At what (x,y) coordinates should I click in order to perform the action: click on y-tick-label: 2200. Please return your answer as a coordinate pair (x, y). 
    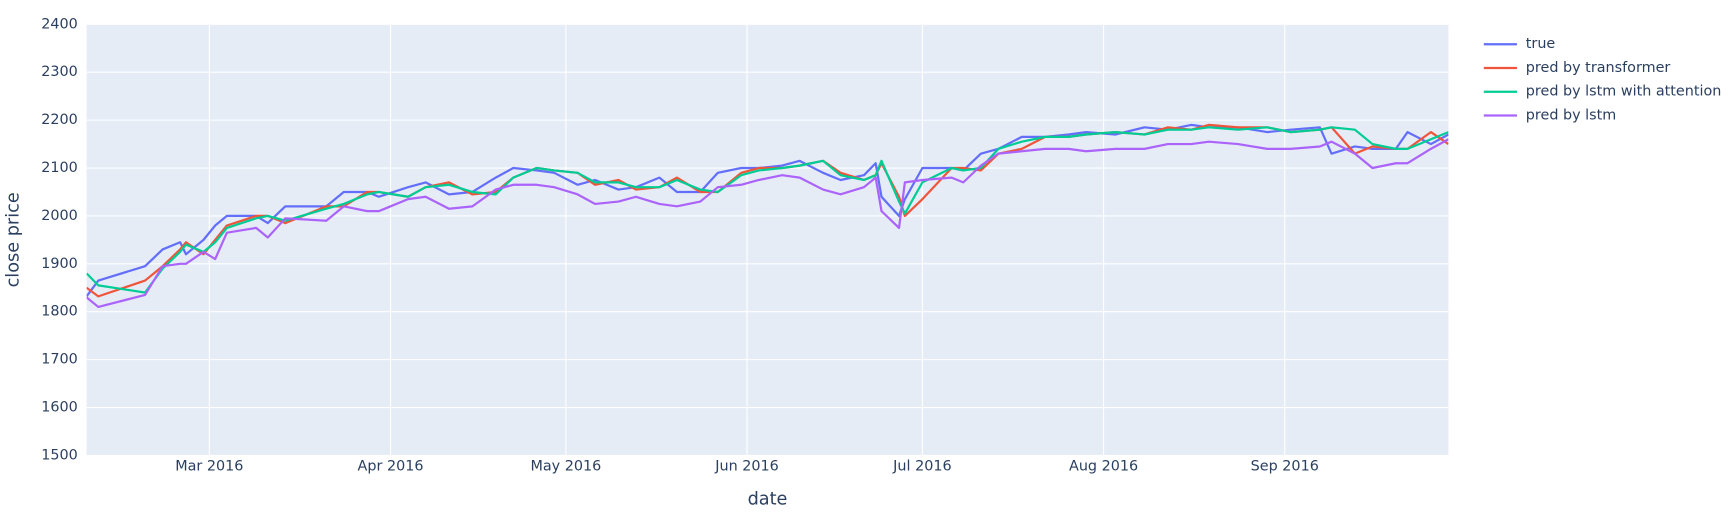
    Looking at the image, I should click on (59, 120).